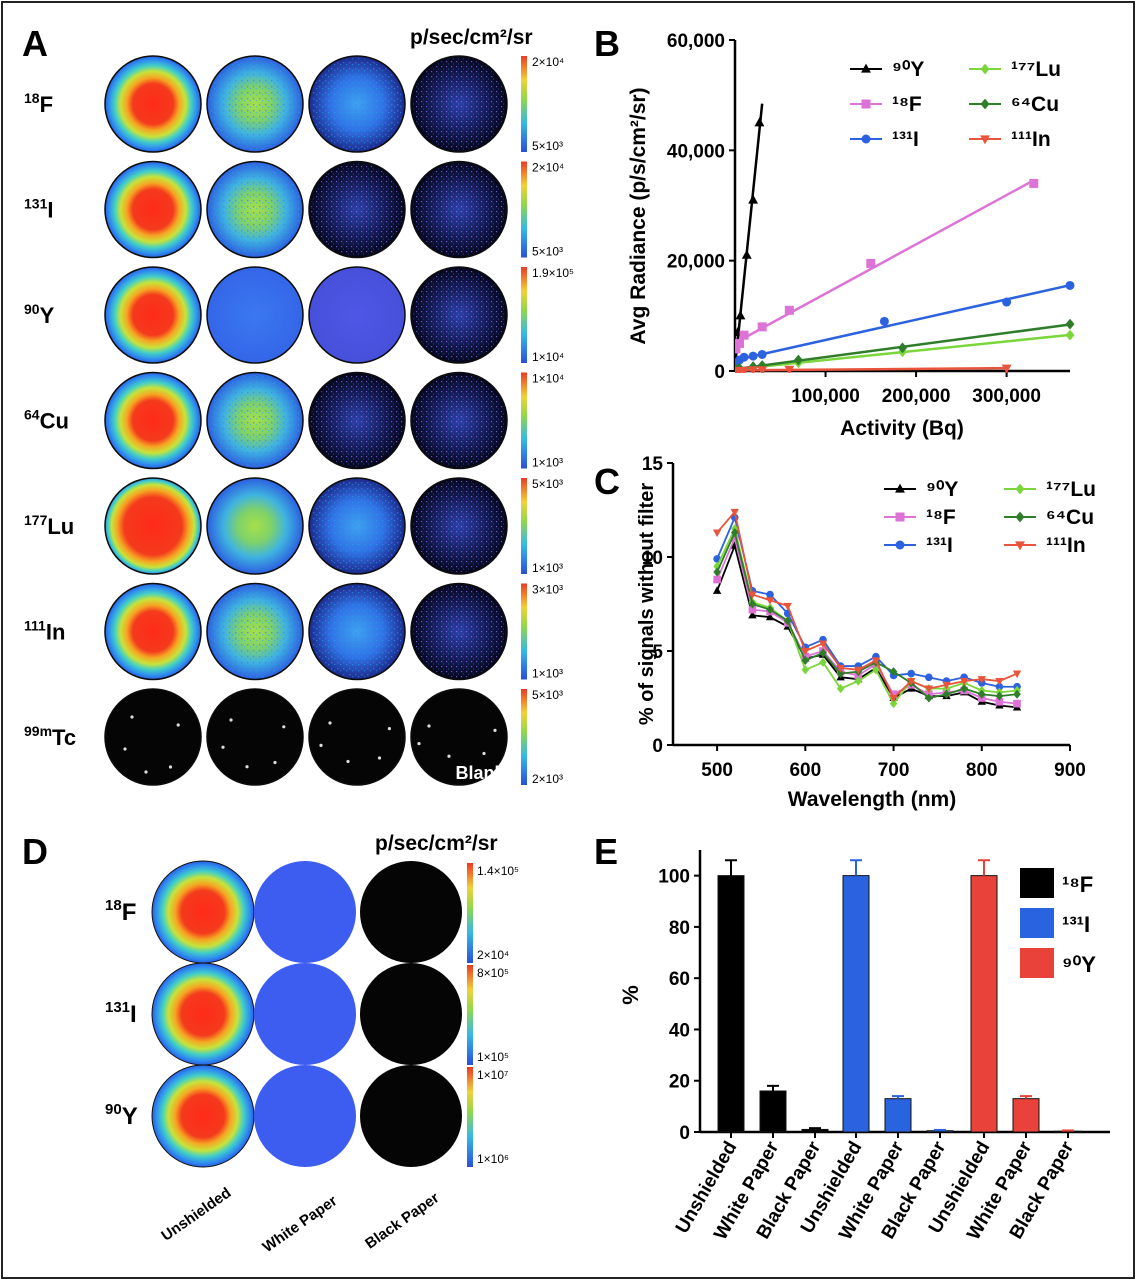 The width and height of the screenshot is (1136, 1280). Describe the element at coordinates (939, 545) in the screenshot. I see `legend-label: ¹³¹I` at that location.